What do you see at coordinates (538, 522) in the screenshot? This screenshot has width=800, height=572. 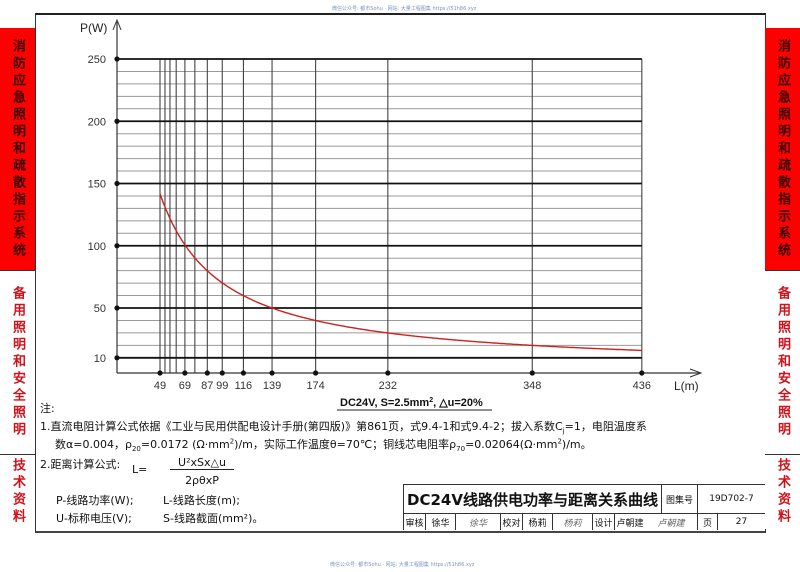 I see `checker-name: 杨莉` at bounding box center [538, 522].